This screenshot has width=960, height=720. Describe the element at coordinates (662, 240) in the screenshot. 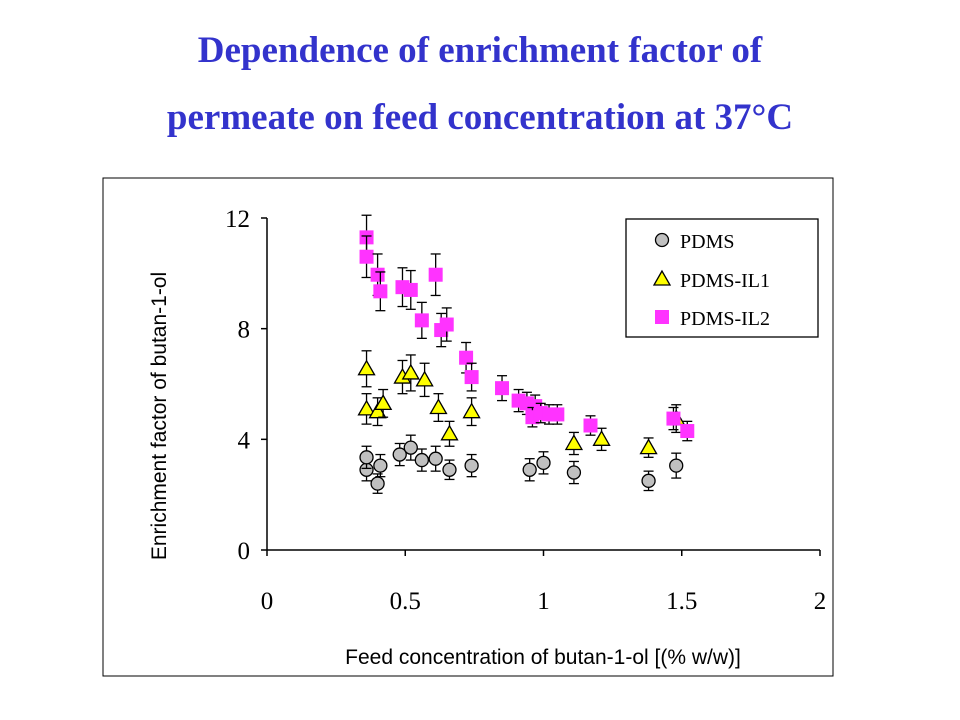

I see `legend-marker-pdms` at that location.